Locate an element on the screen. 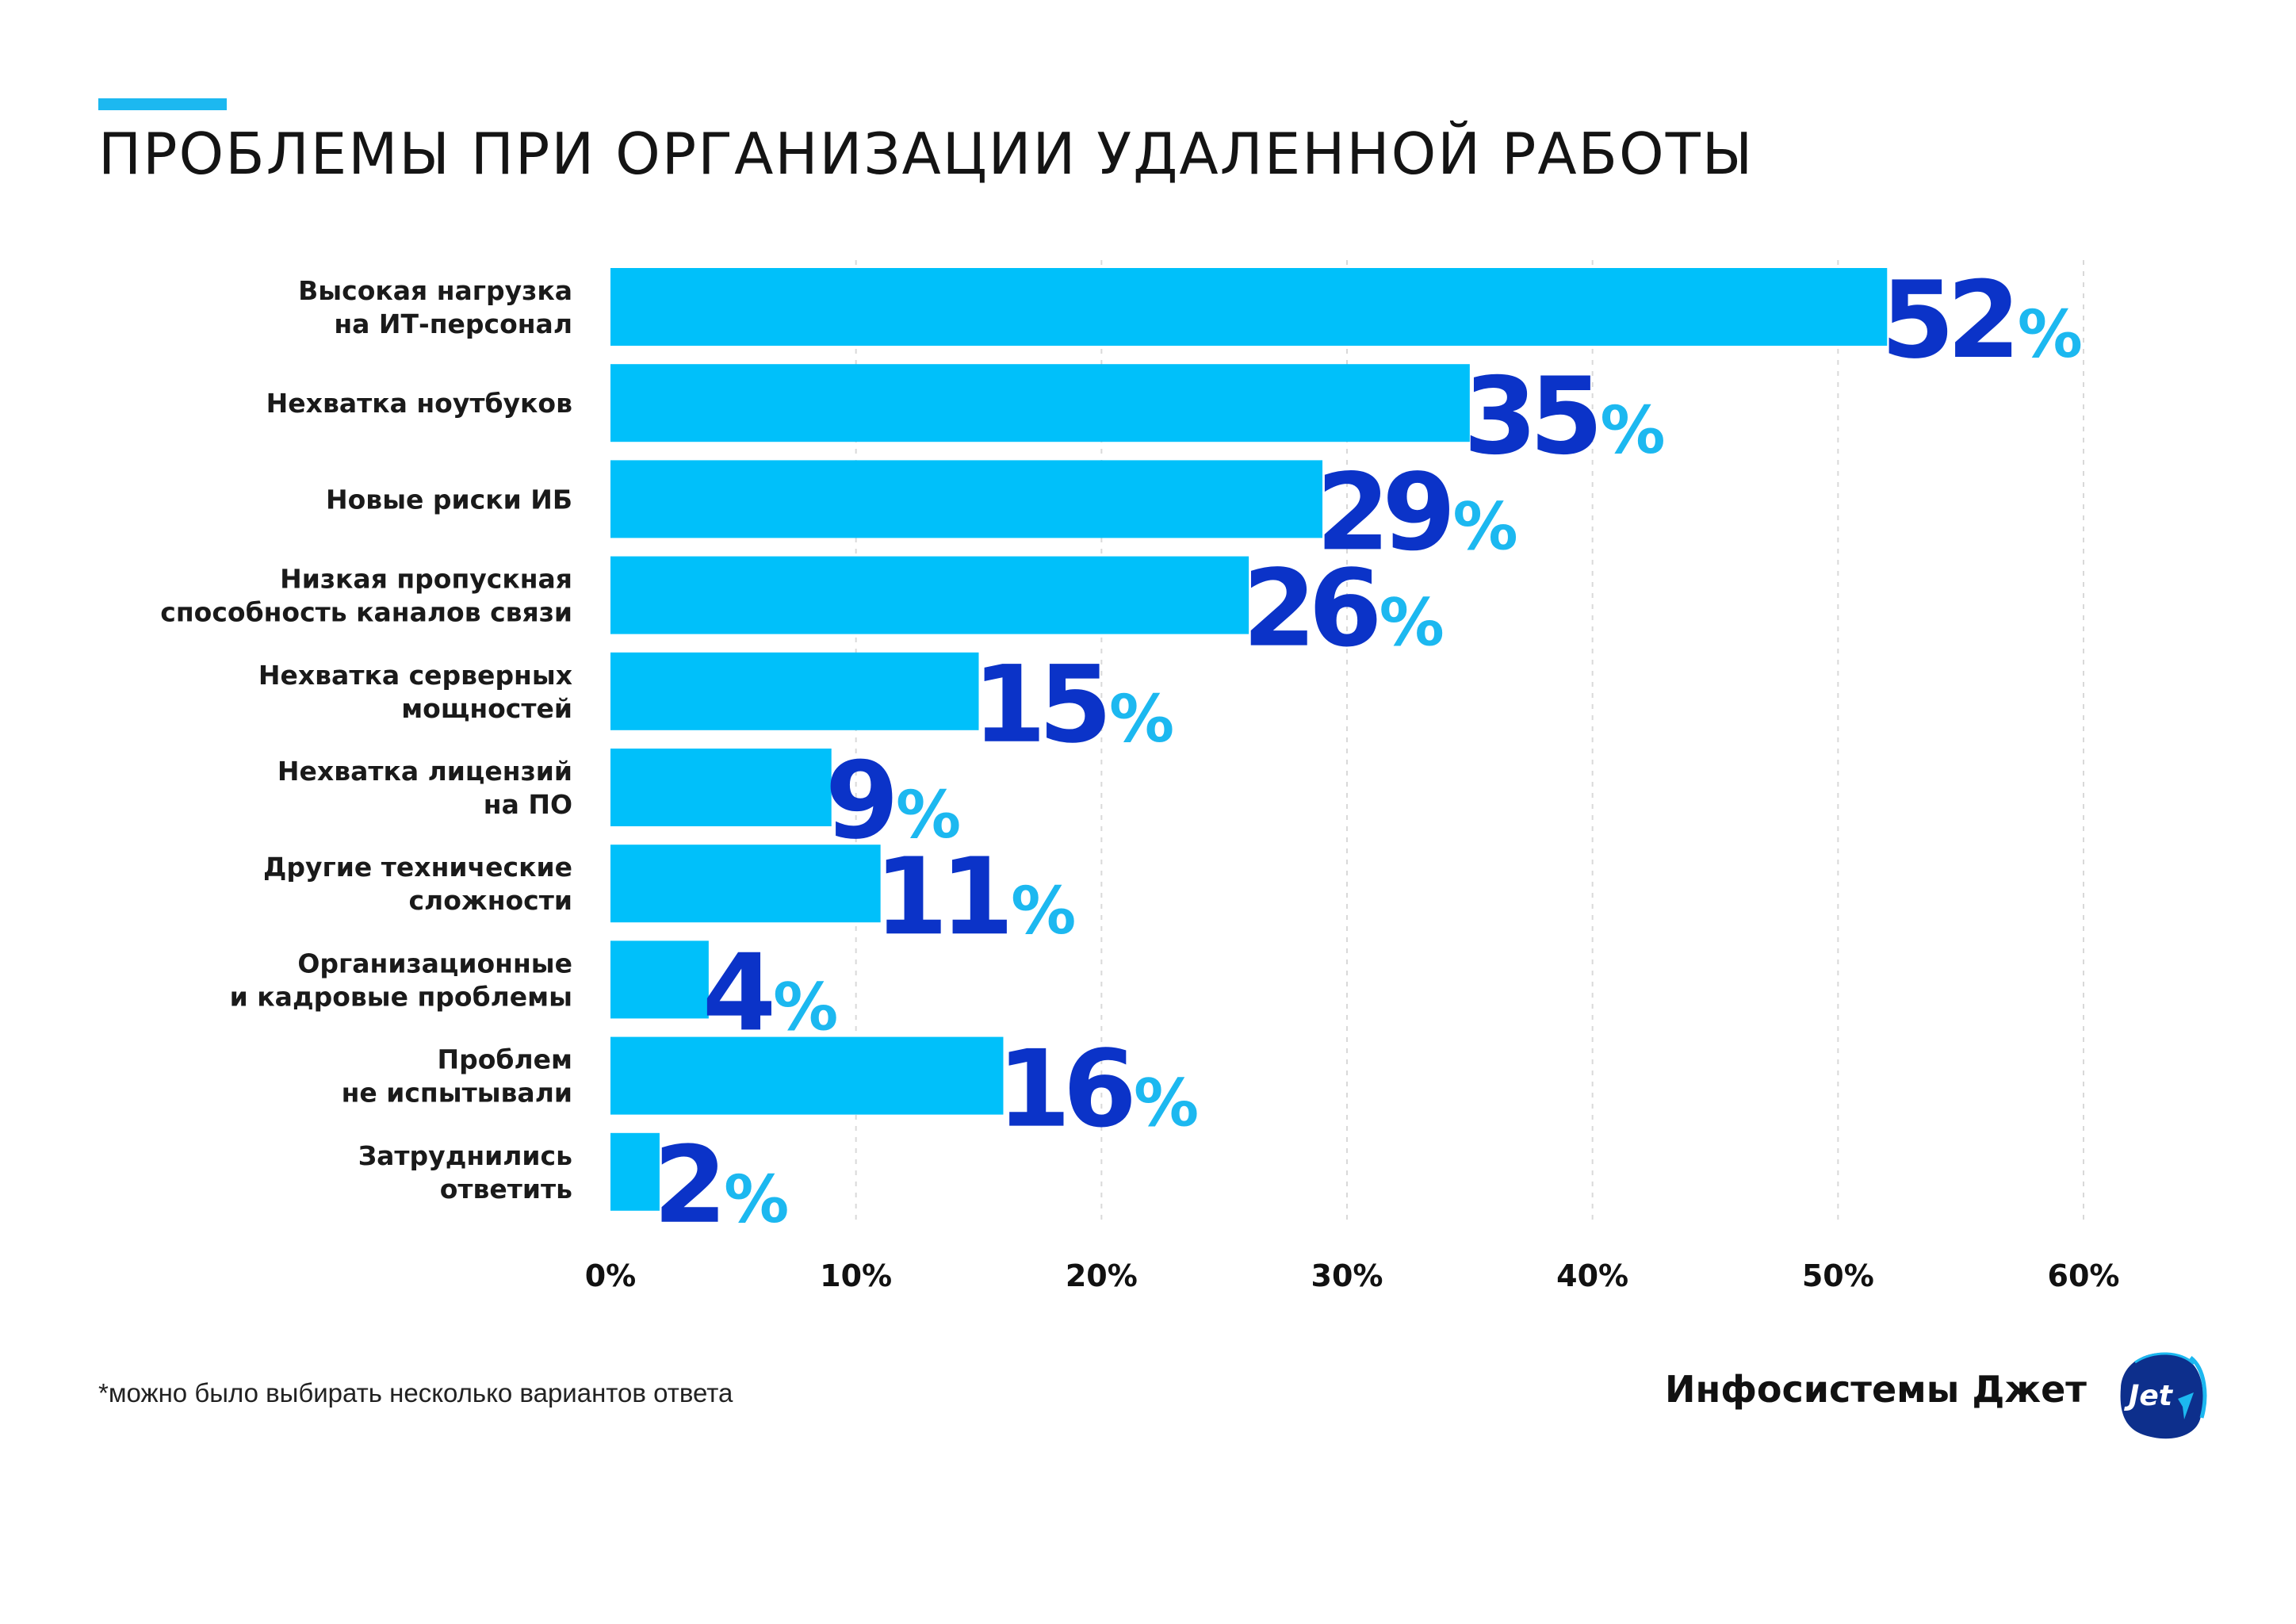  category-label: ответить is located at coordinates (506, 1189).